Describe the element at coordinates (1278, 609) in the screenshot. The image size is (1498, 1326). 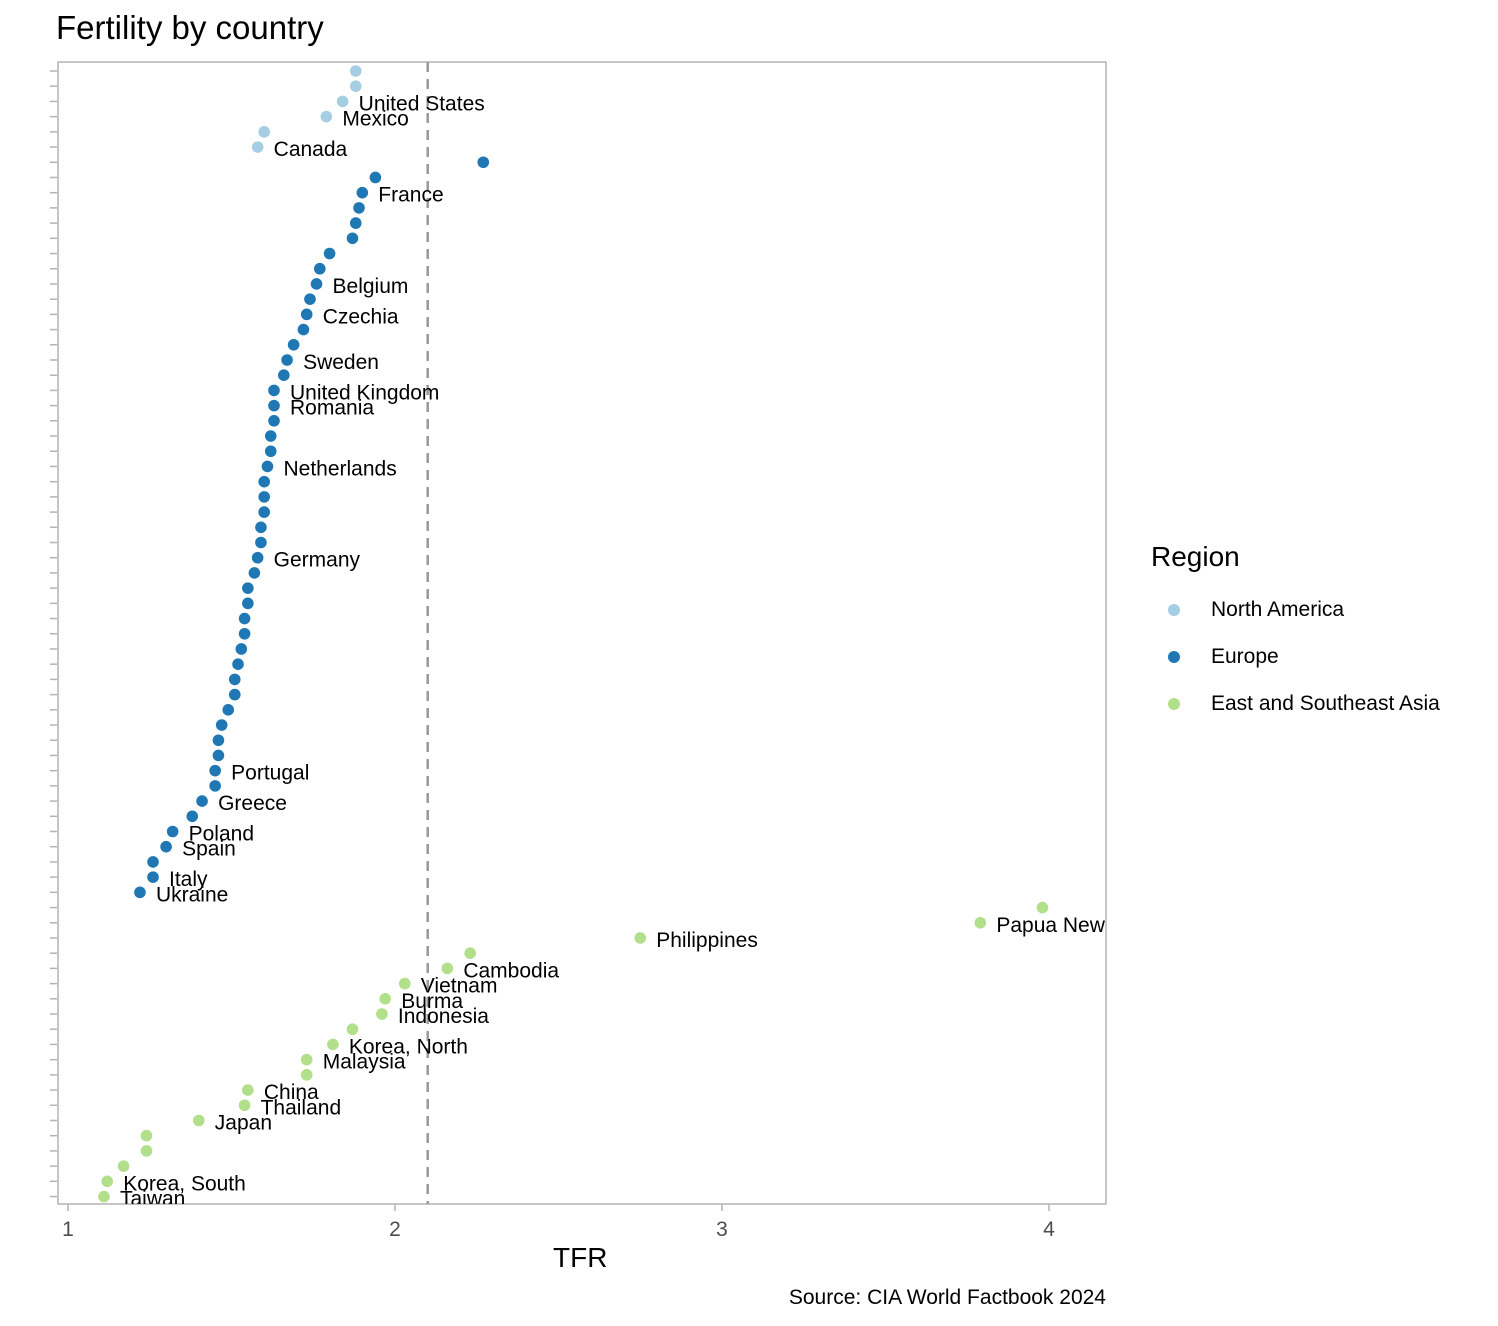
I see `legend-label: North America` at that location.